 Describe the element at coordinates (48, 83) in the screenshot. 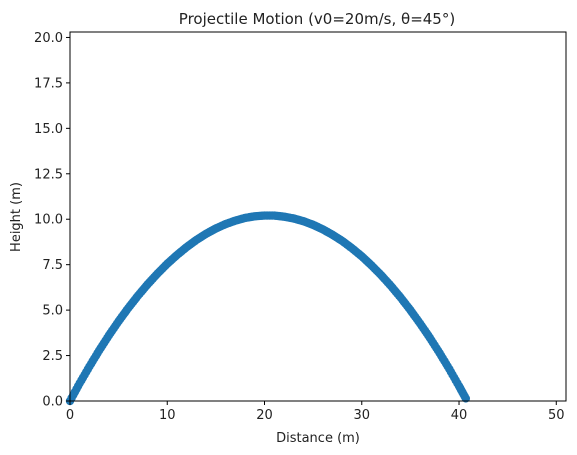

I see `y-tick-label: 17.5` at that location.